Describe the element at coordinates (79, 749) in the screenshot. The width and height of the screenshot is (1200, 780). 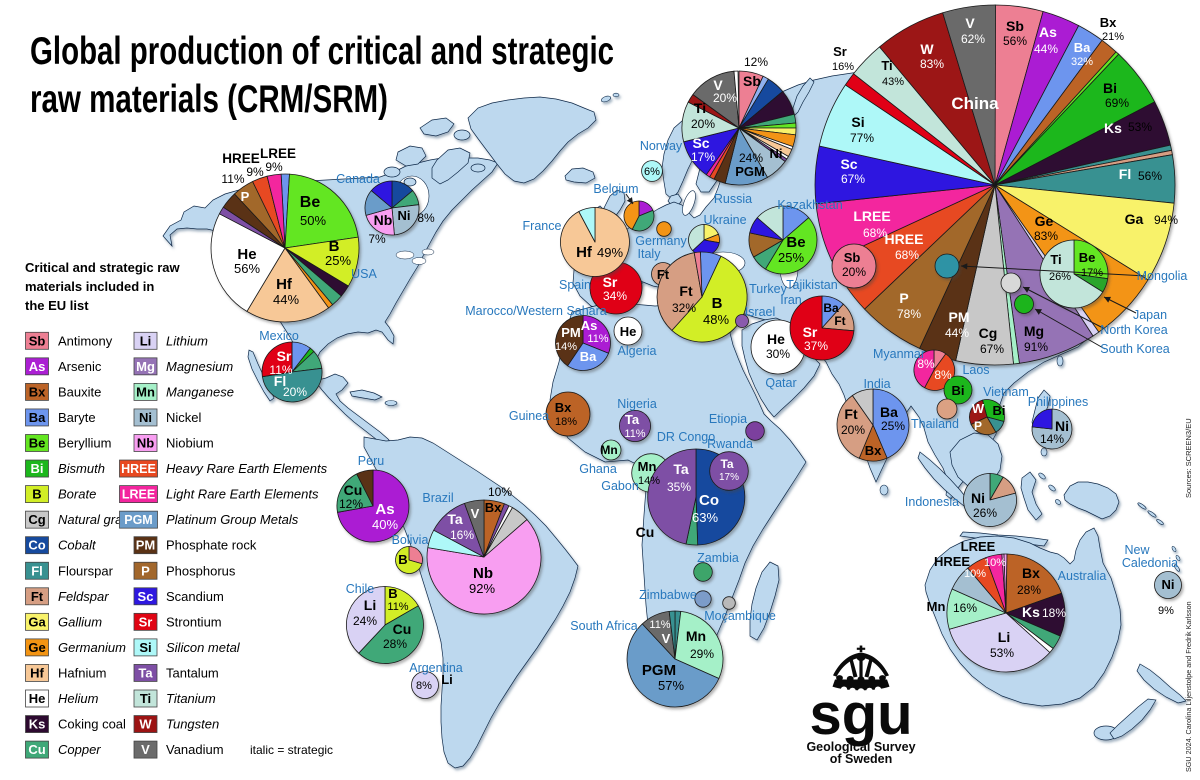
I see `svg-text: Copper` at that location.